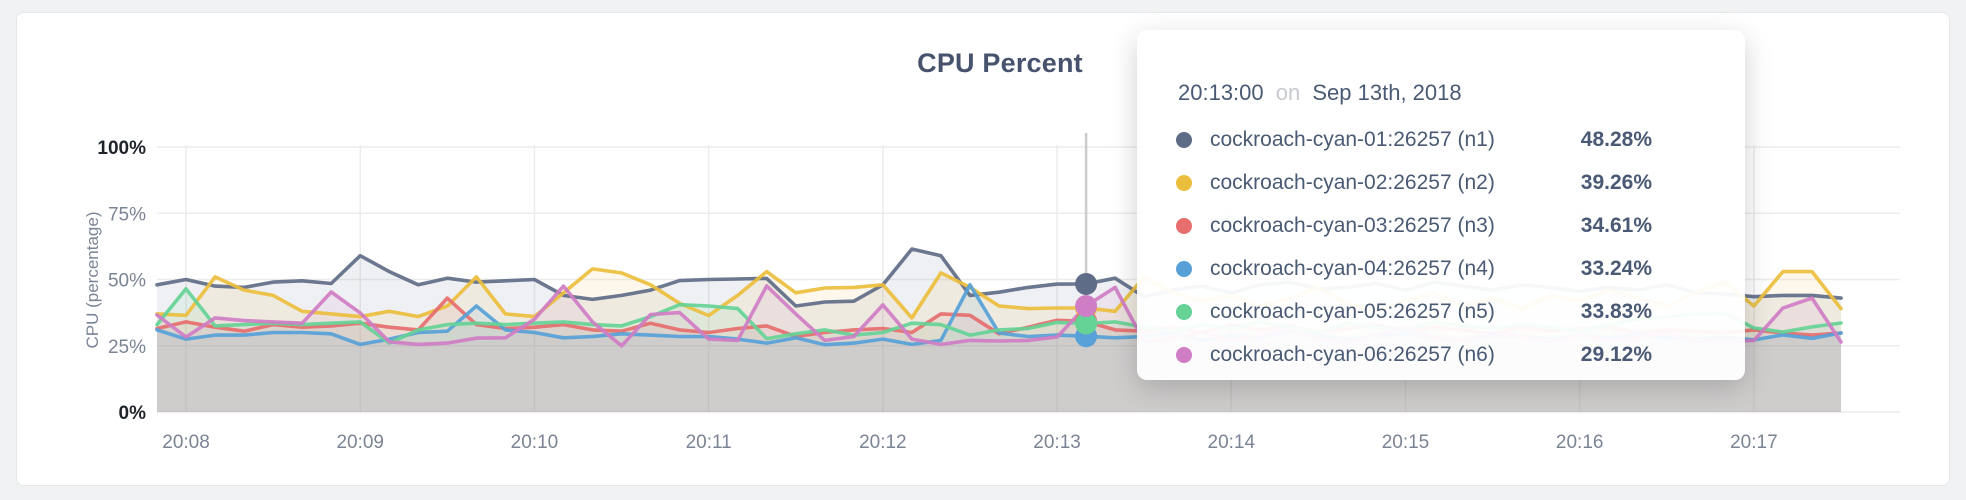 This screenshot has width=1966, height=500. What do you see at coordinates (1288, 92) in the screenshot?
I see `tooltip-conjunction: on` at bounding box center [1288, 92].